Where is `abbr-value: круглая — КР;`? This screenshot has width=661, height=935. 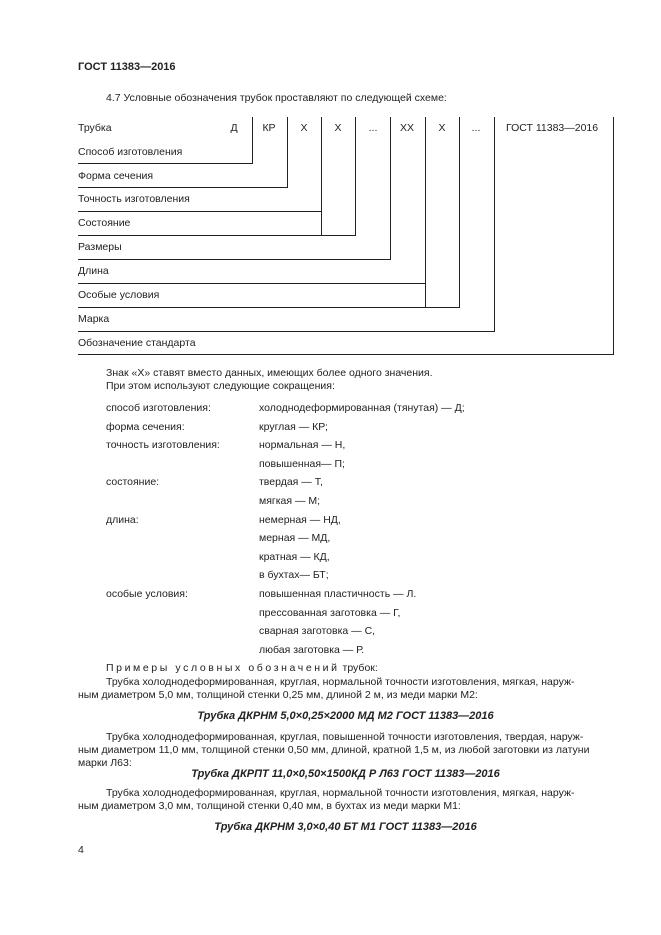 abbr-value: круглая — КР; is located at coordinates (293, 426).